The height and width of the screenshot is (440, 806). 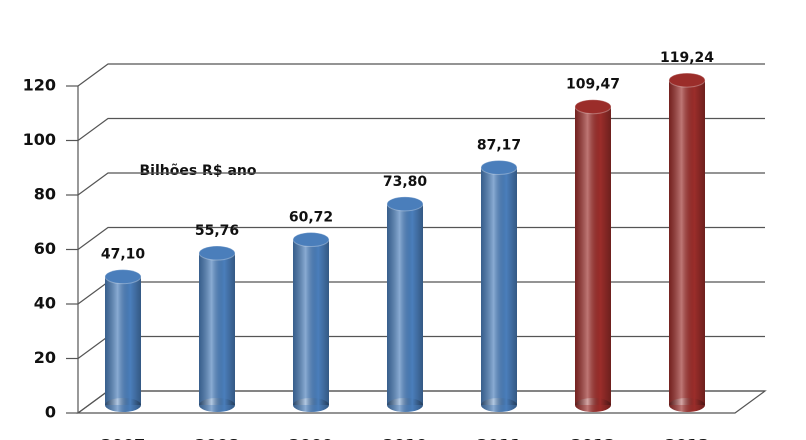 What do you see at coordinates (217, 438) in the screenshot?
I see `x-tick-label: 2008` at bounding box center [217, 438].